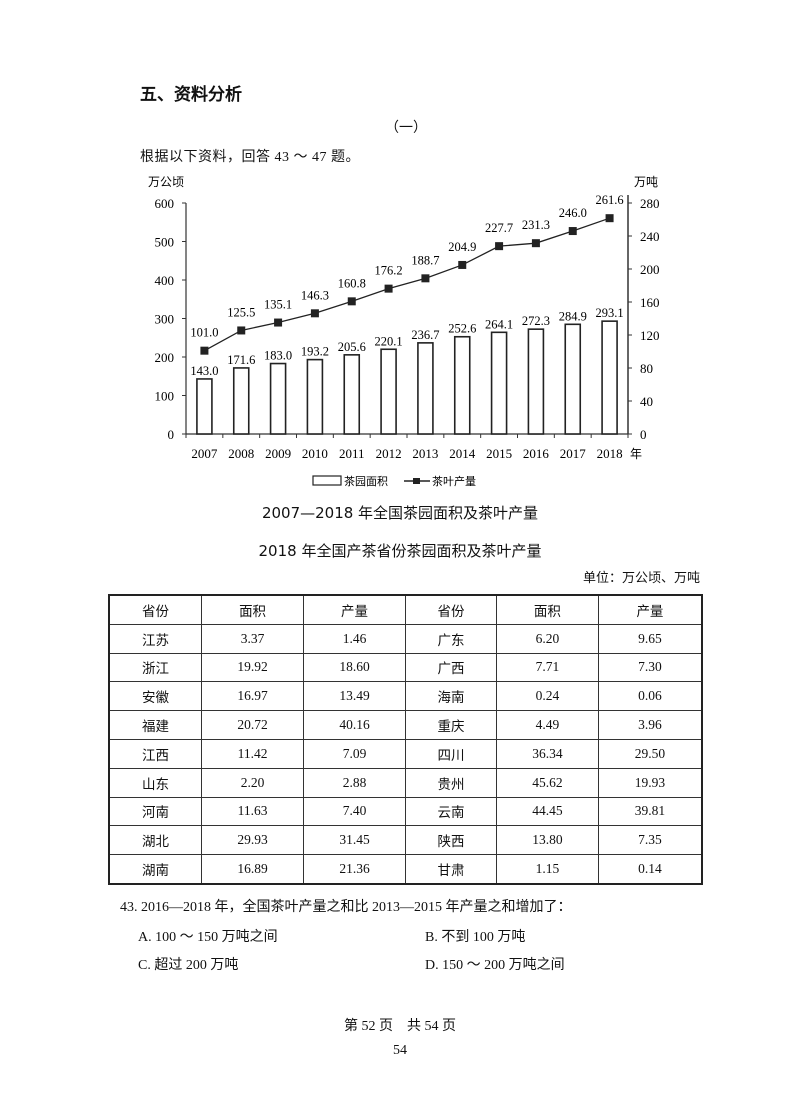 Image resolution: width=800 pixels, height=1111 pixels. Describe the element at coordinates (352, 347) in the screenshot. I see `bar-value-label: 205.6` at that location.